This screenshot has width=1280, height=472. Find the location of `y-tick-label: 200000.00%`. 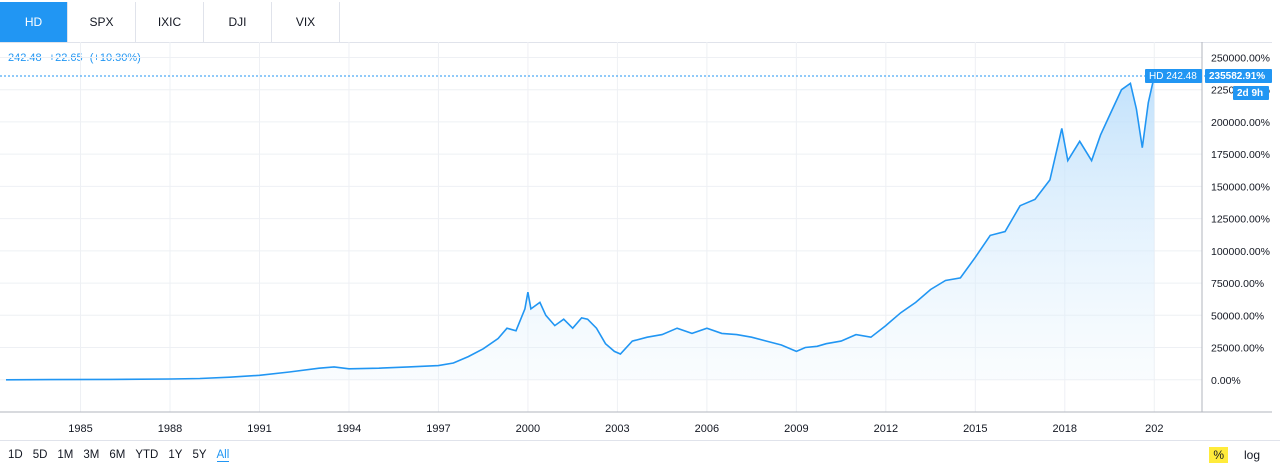

y-tick-label: 200000.00% is located at coordinates (1240, 123).